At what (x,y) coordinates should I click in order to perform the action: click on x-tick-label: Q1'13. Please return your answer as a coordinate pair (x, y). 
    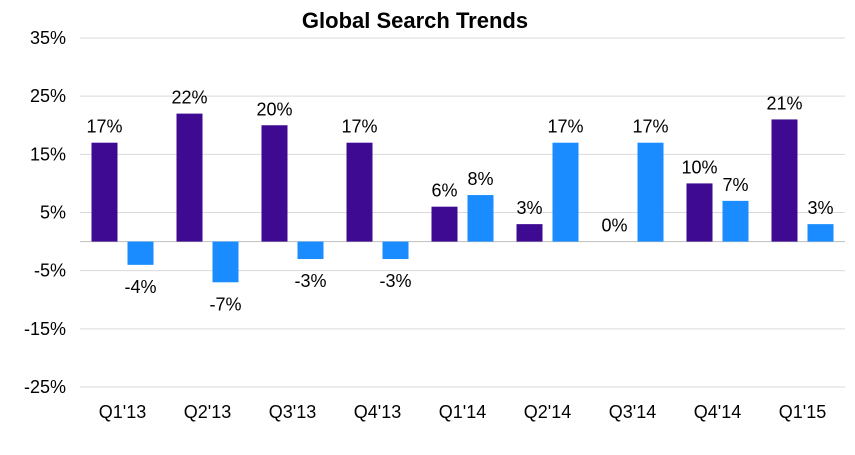
    Looking at the image, I should click on (122, 412).